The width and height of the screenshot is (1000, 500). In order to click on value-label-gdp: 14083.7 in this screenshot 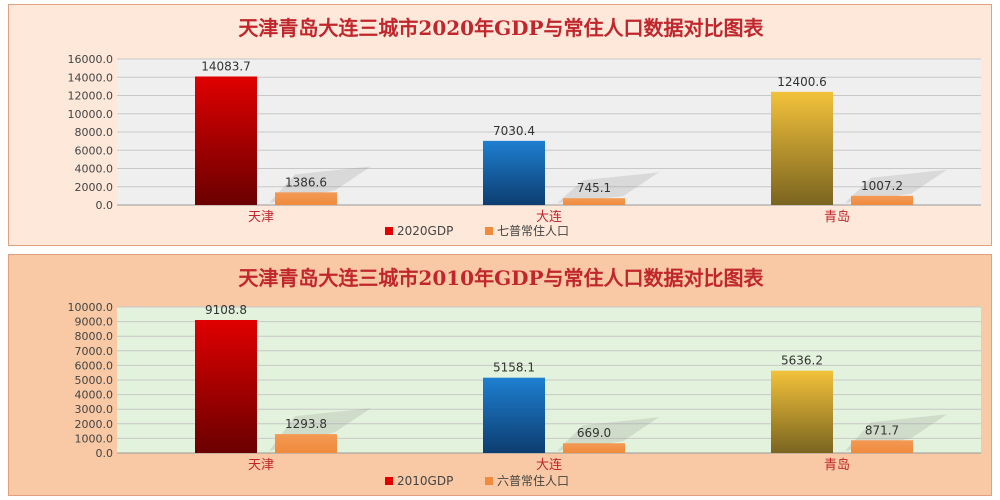, I will do `click(226, 66)`.